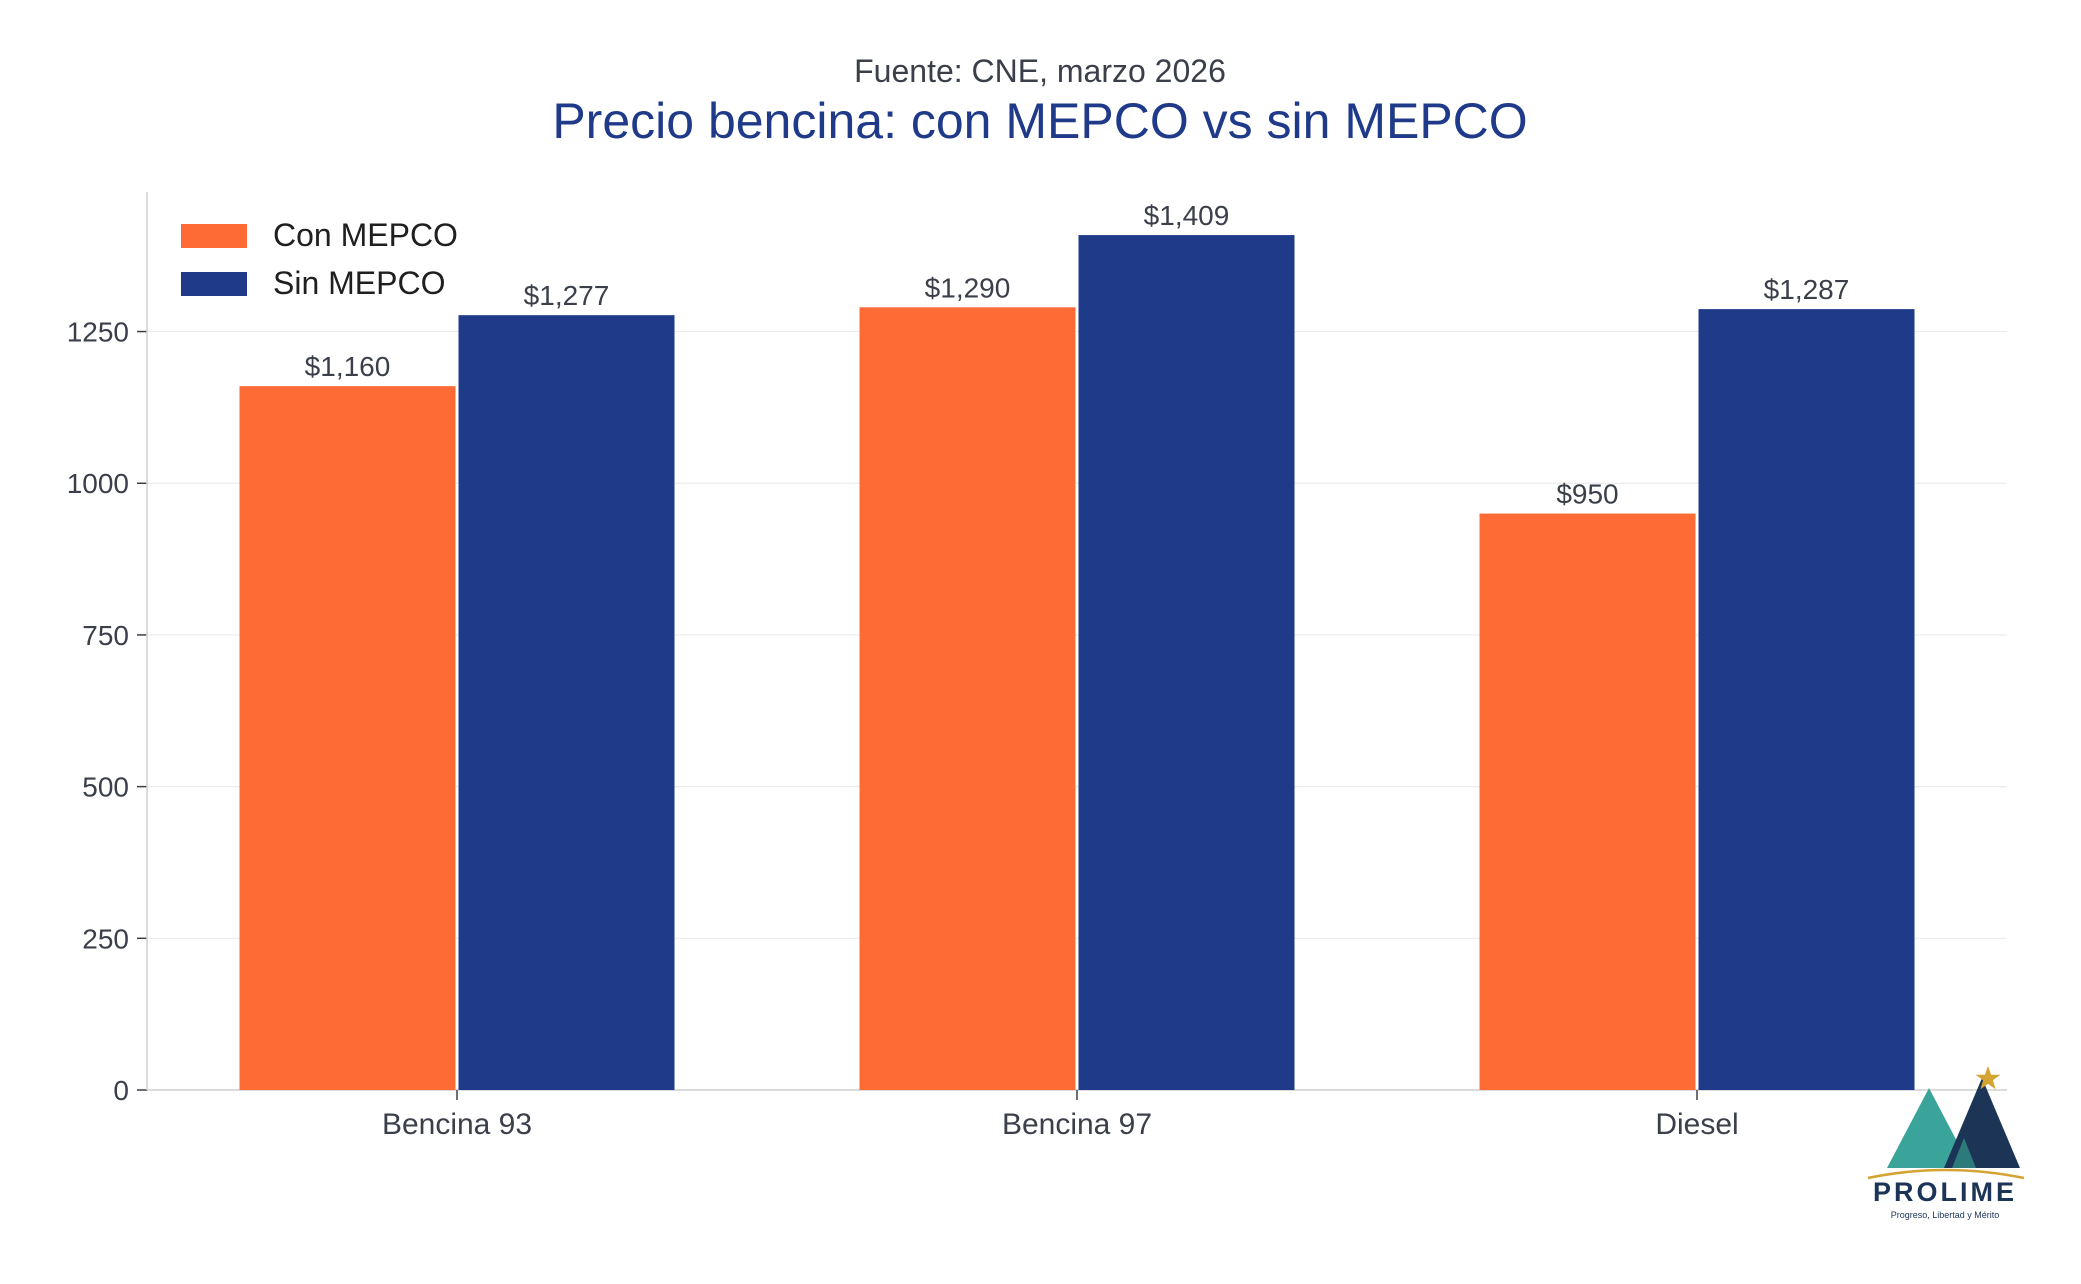 This screenshot has width=2081, height=1284. What do you see at coordinates (1982, 1123) in the screenshot?
I see `logo-mountain-navy` at bounding box center [1982, 1123].